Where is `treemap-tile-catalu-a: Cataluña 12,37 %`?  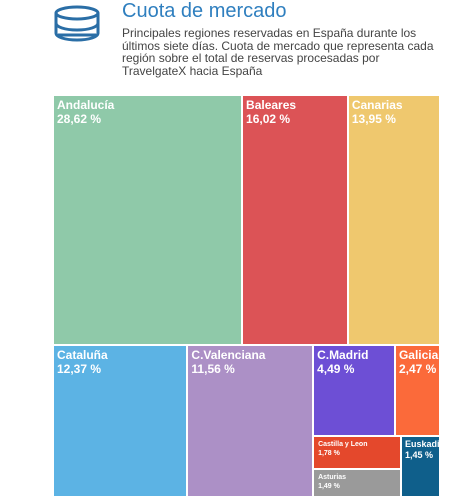
treemap-tile-catalu-a: Cataluña 12,37 % is located at coordinates (120, 421).